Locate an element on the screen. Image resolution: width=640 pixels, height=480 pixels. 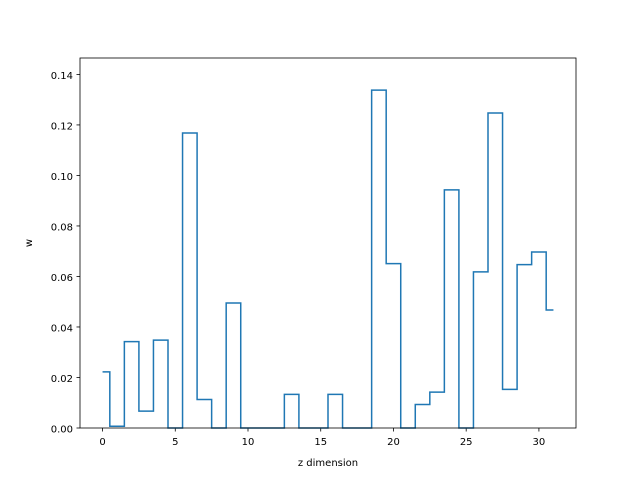
y-tick-label: 0.06 is located at coordinates (62, 278).